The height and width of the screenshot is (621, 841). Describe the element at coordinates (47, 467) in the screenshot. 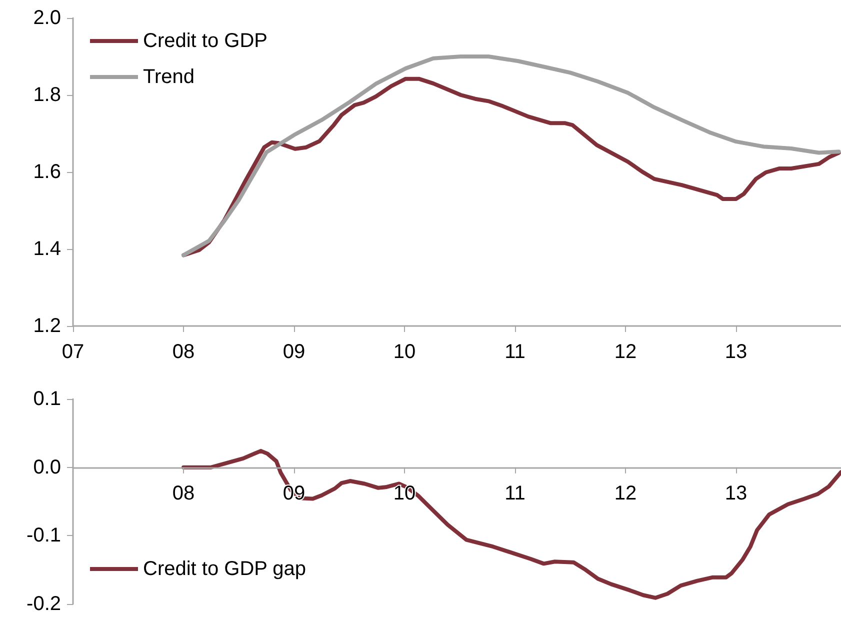

I see `y-tick-label: 0.0` at that location.